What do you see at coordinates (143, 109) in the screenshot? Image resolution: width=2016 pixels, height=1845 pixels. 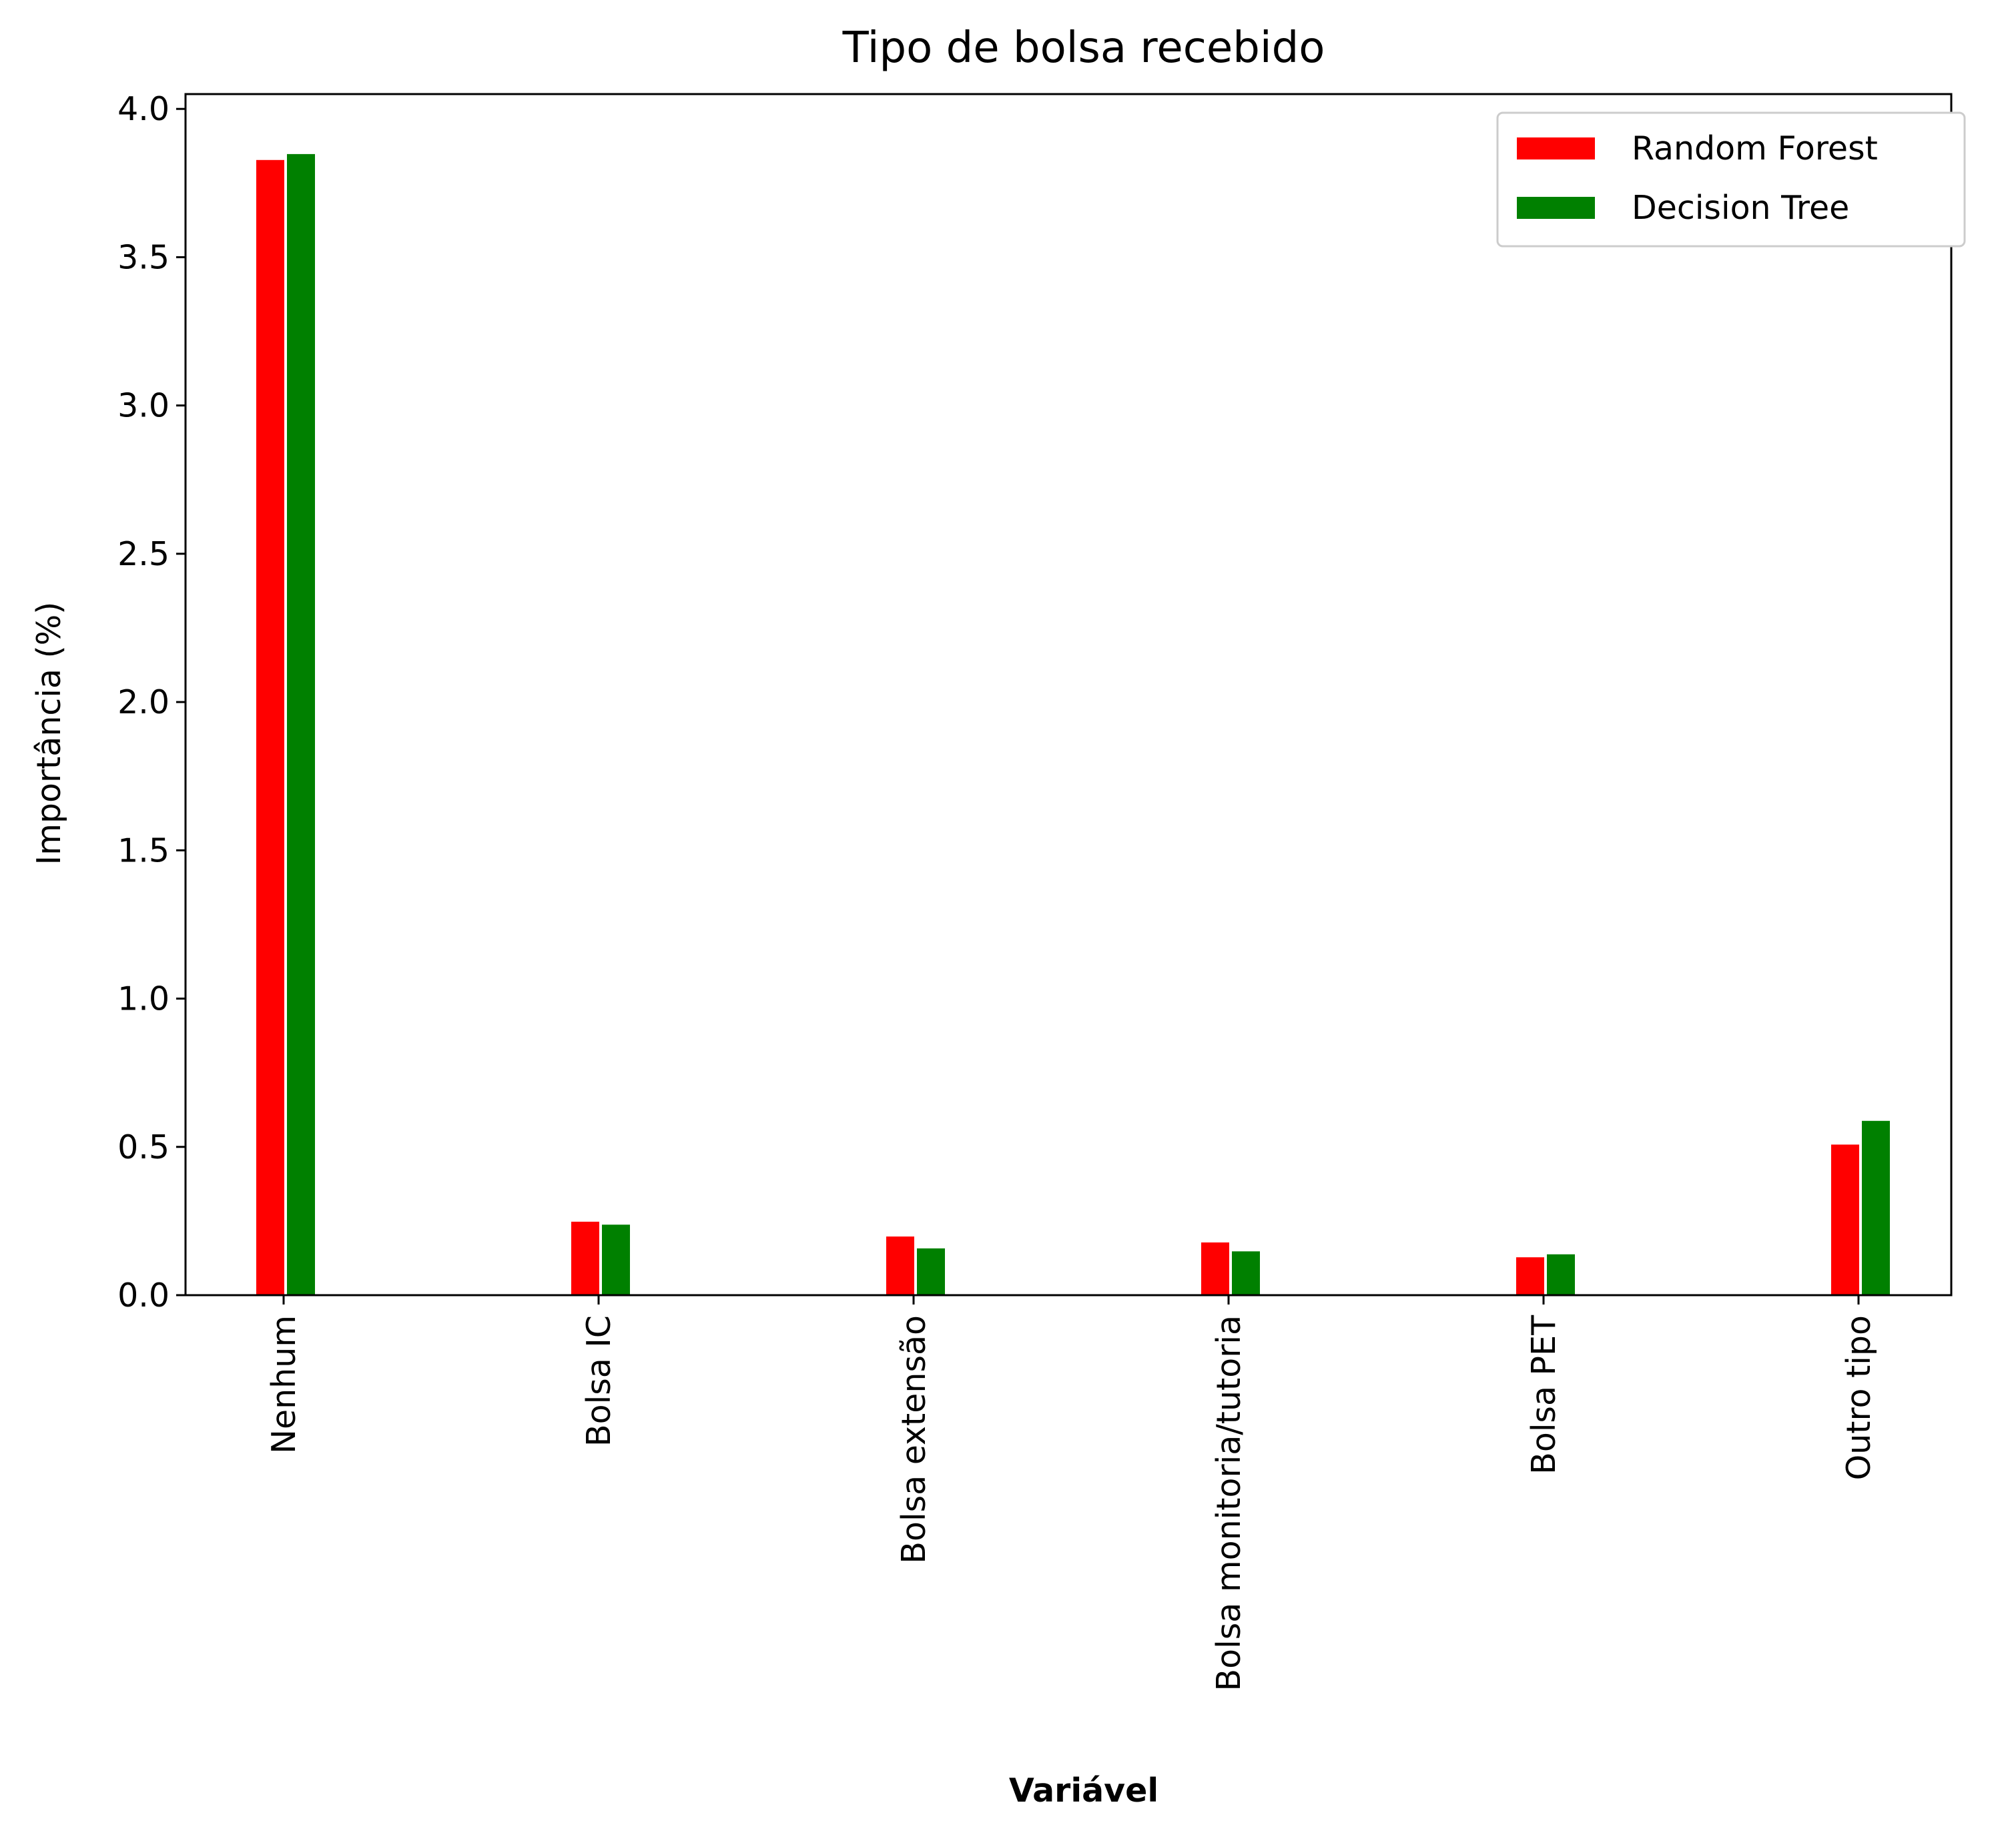 I see `y-tick-label: 4.0` at bounding box center [143, 109].